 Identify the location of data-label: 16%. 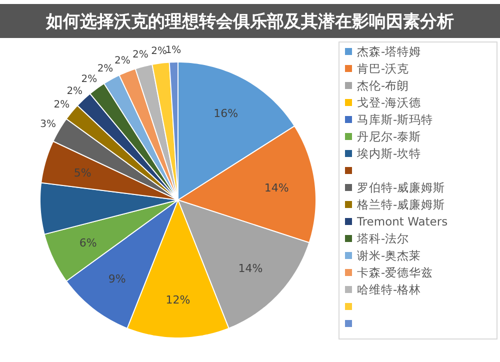
(226, 113).